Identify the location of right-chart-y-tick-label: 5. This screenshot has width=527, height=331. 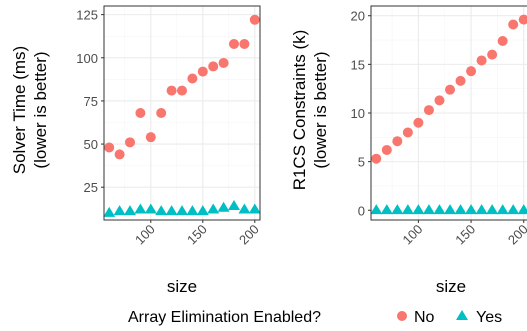
(361, 162).